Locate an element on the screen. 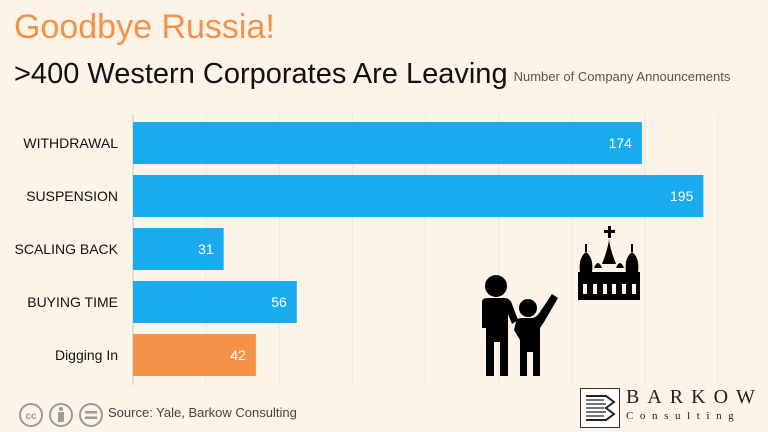  source-note: Source: Yale, Barkow Consulting is located at coordinates (202, 412).